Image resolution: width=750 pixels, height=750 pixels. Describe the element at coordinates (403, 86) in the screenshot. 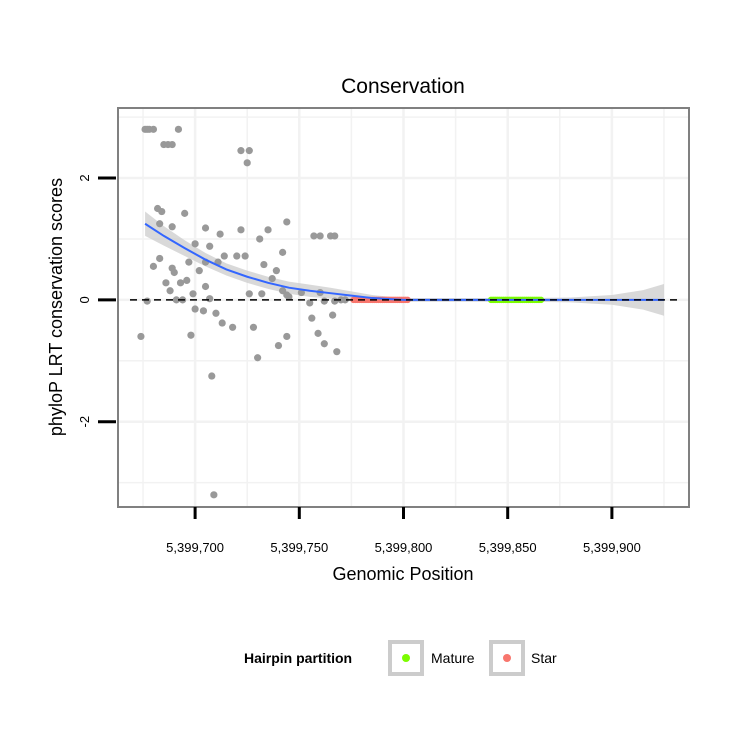

I see `chart-title: Conservation` at that location.